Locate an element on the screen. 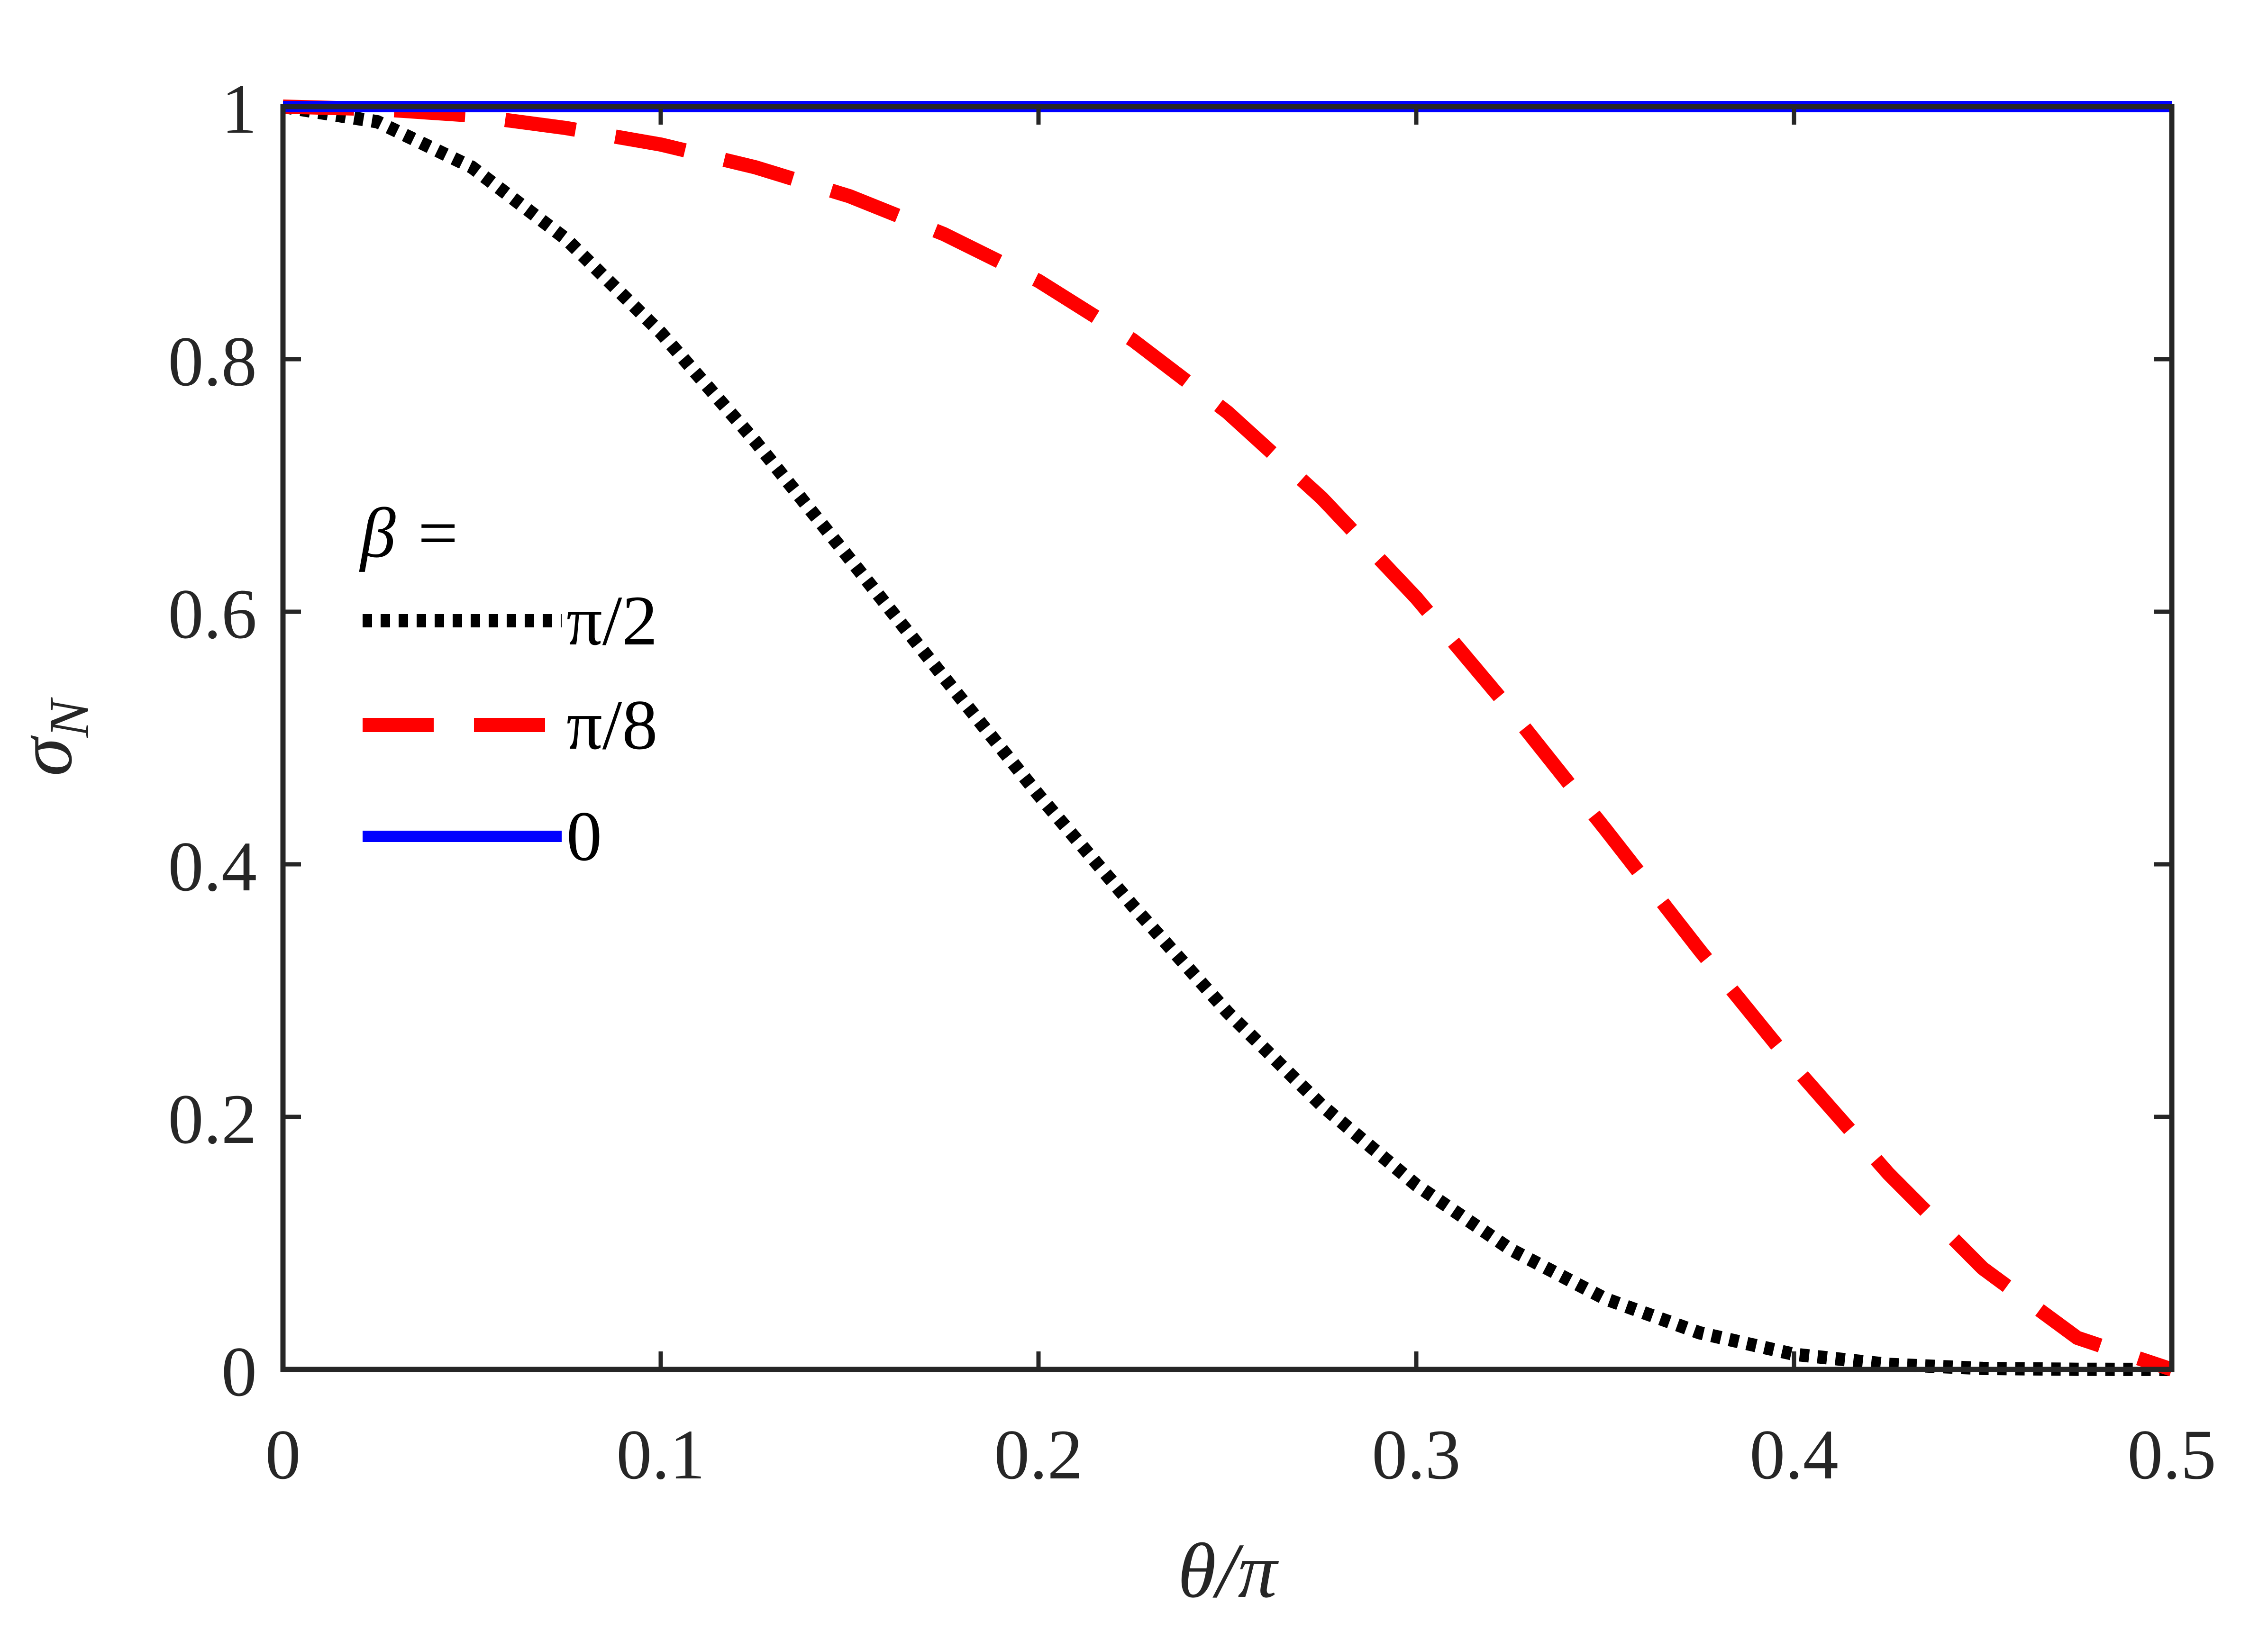  y-tick-label: 1 is located at coordinates (239, 109).